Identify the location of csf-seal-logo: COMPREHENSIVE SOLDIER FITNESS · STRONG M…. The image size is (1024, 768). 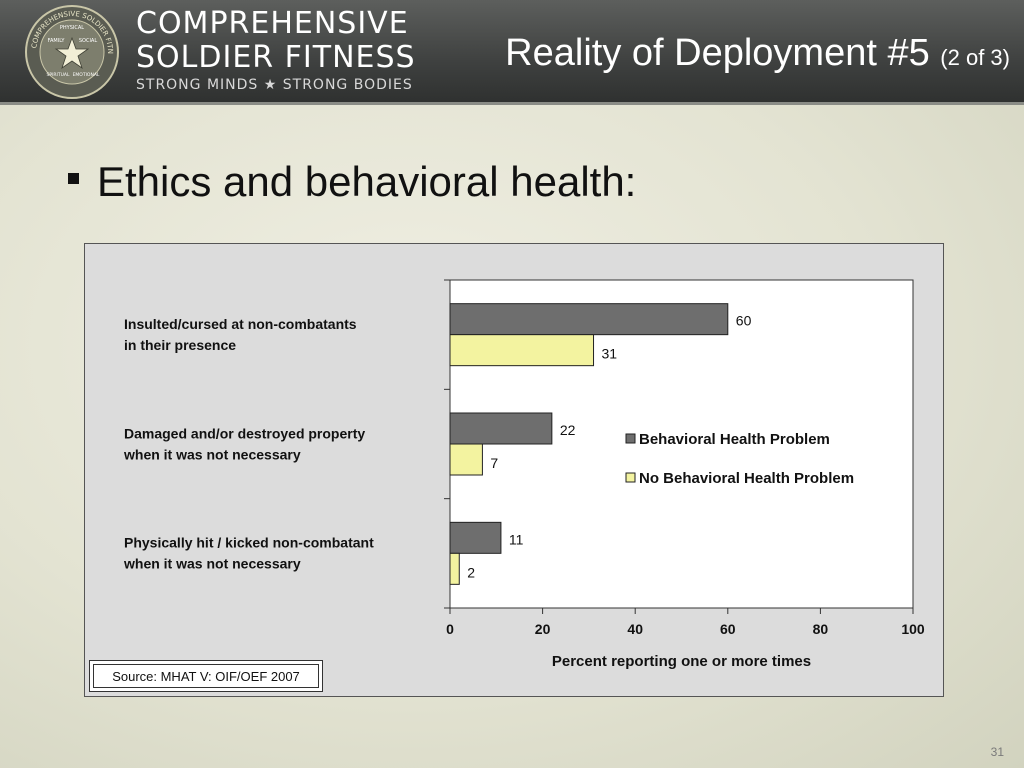
(71, 51).